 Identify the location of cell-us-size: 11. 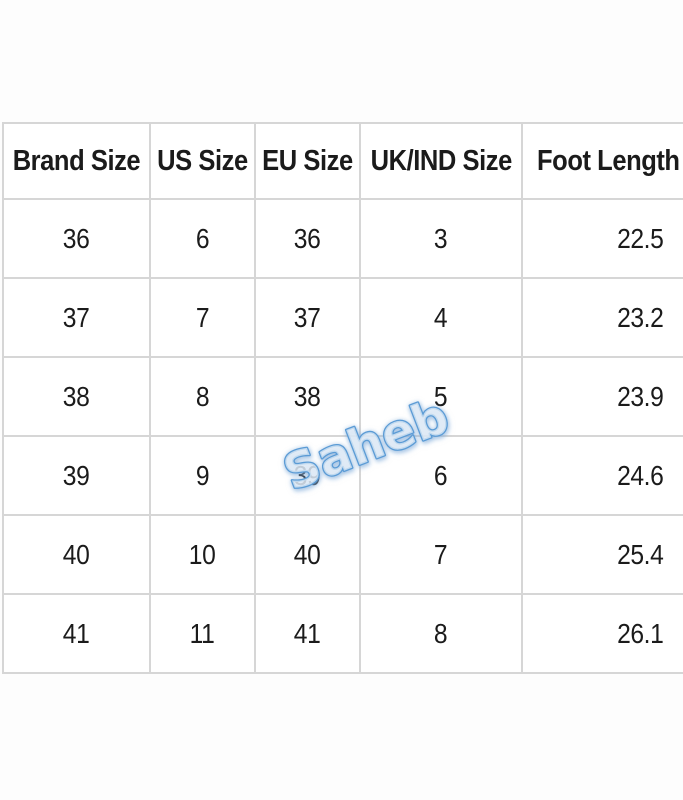
(202, 633).